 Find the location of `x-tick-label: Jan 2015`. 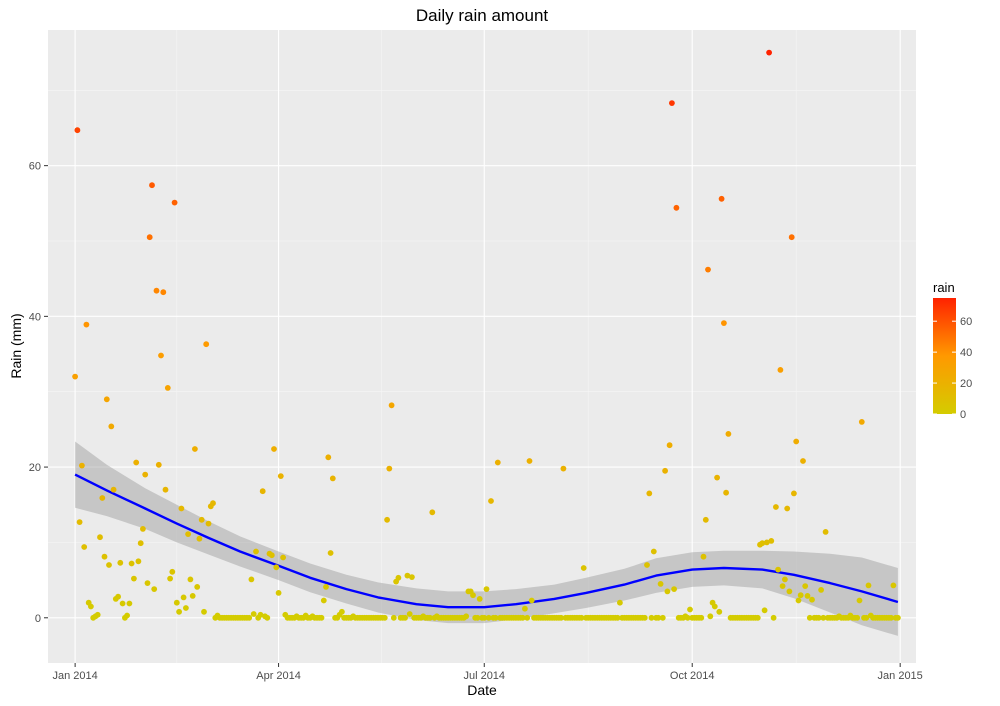

x-tick-label: Jan 2015 is located at coordinates (900, 676).